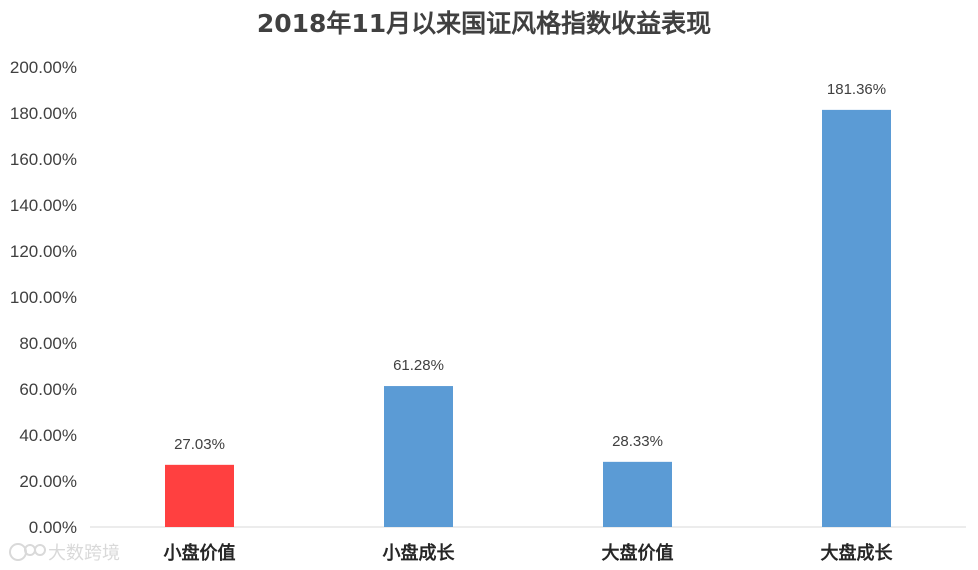  Describe the element at coordinates (529, 553) in the screenshot. I see `x-axis-categories: 小盘价值 小盘成长 大盘价值 大盘成长` at that location.